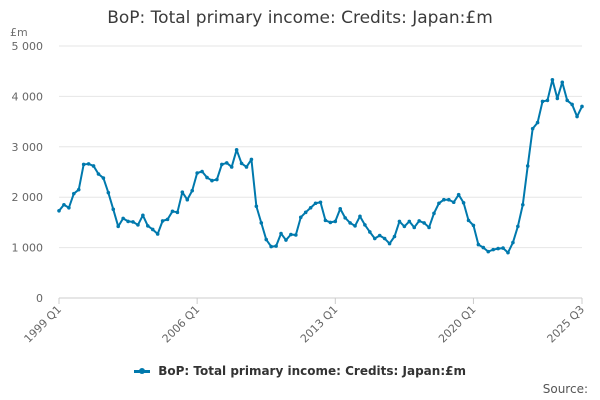 Image resolution: width=600 pixels, height=400 pixels. I want to click on y-tick-label: 0, so click(39, 298).